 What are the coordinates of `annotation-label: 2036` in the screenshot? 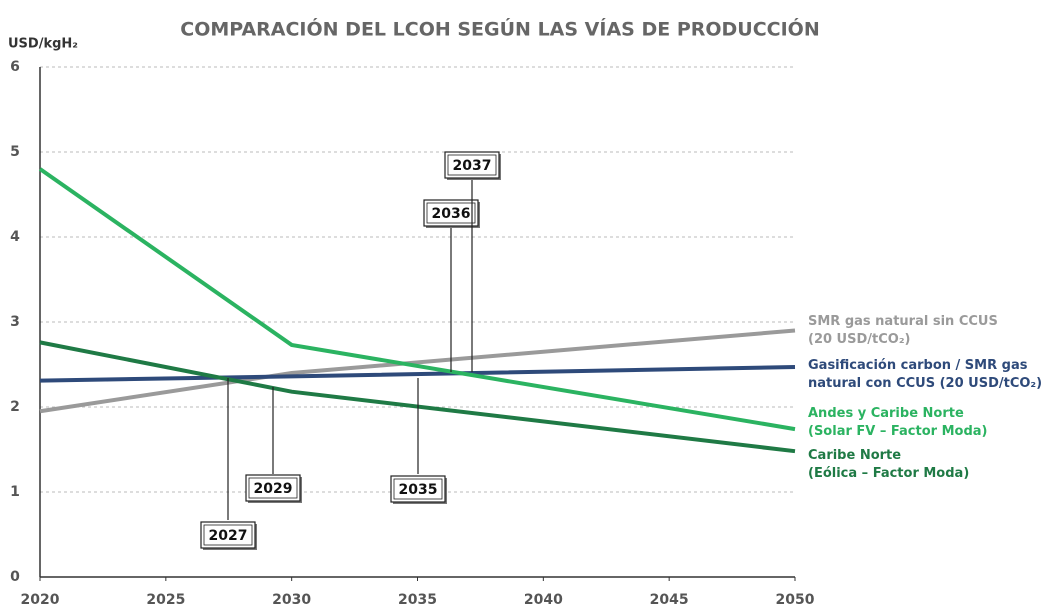 It's located at (451, 214).